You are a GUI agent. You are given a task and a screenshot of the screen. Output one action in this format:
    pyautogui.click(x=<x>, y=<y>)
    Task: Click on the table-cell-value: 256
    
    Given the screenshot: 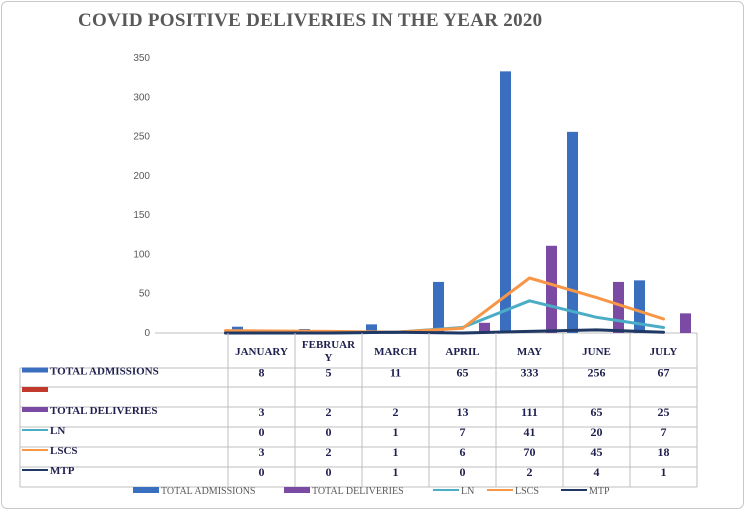 What is the action you would take?
    pyautogui.click(x=597, y=373)
    